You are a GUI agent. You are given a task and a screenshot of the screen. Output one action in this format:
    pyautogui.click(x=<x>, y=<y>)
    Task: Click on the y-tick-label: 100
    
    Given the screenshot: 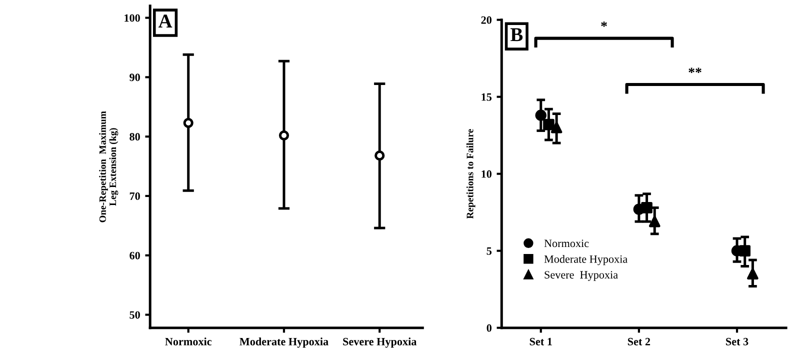 What is the action you would take?
    pyautogui.click(x=132, y=18)
    